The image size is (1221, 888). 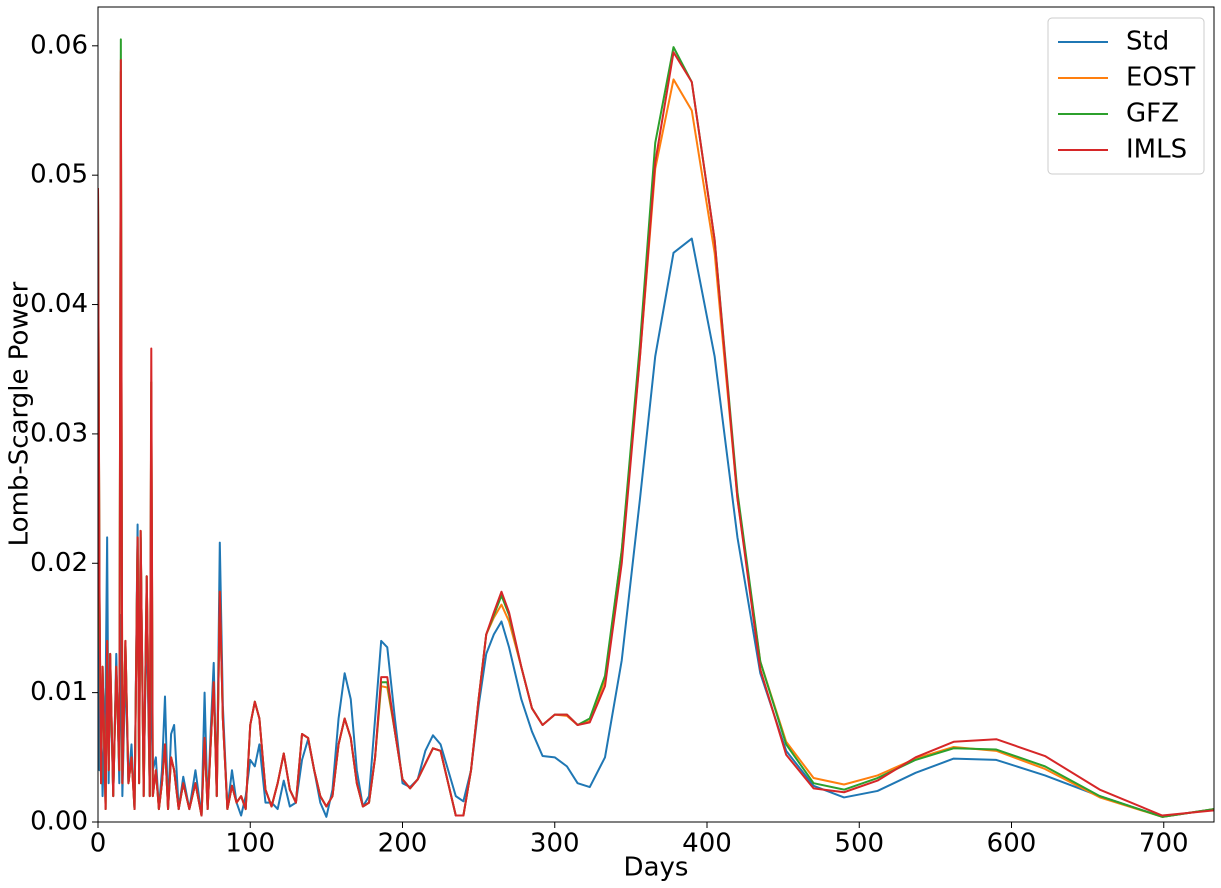 I want to click on y-axis-label: Lomb-Scargle Power, so click(x=20, y=413).